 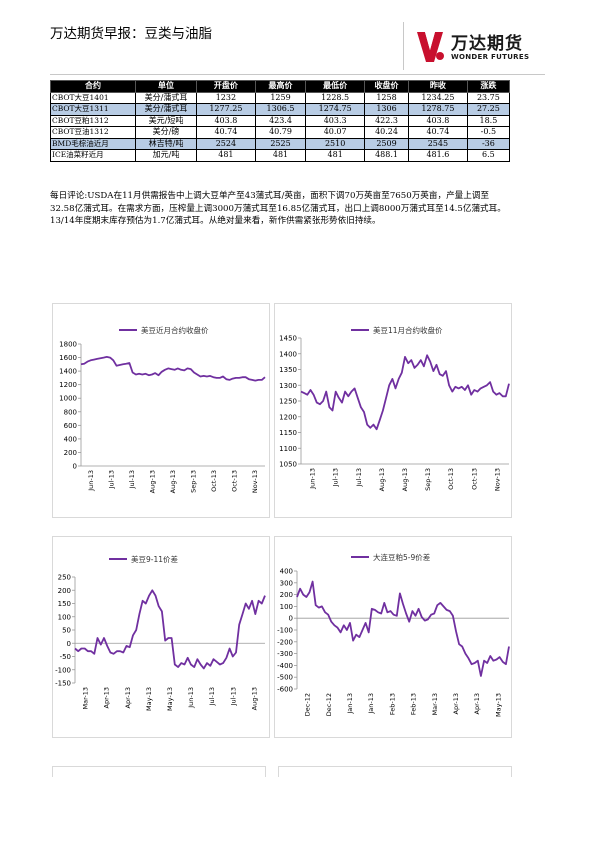 I want to click on table-cell: CBOT大豆1401, so click(x=93, y=97).